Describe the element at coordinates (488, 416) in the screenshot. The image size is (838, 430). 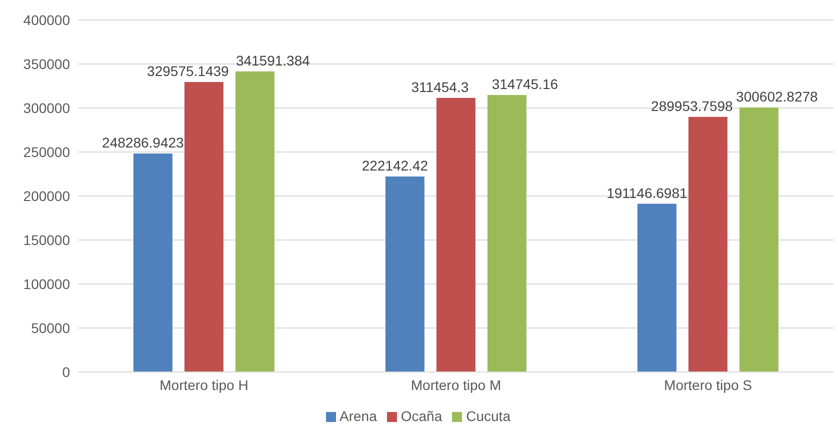
I see `legend-label: Cucuta` at that location.